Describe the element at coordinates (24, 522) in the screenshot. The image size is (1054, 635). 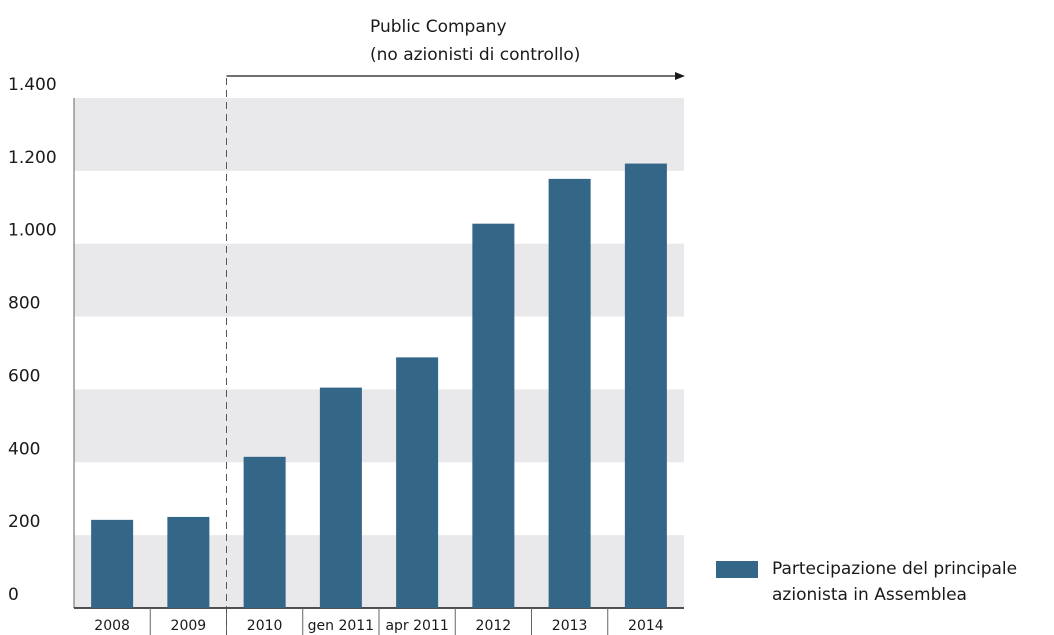
I see `y-tick-label: 200` at that location.